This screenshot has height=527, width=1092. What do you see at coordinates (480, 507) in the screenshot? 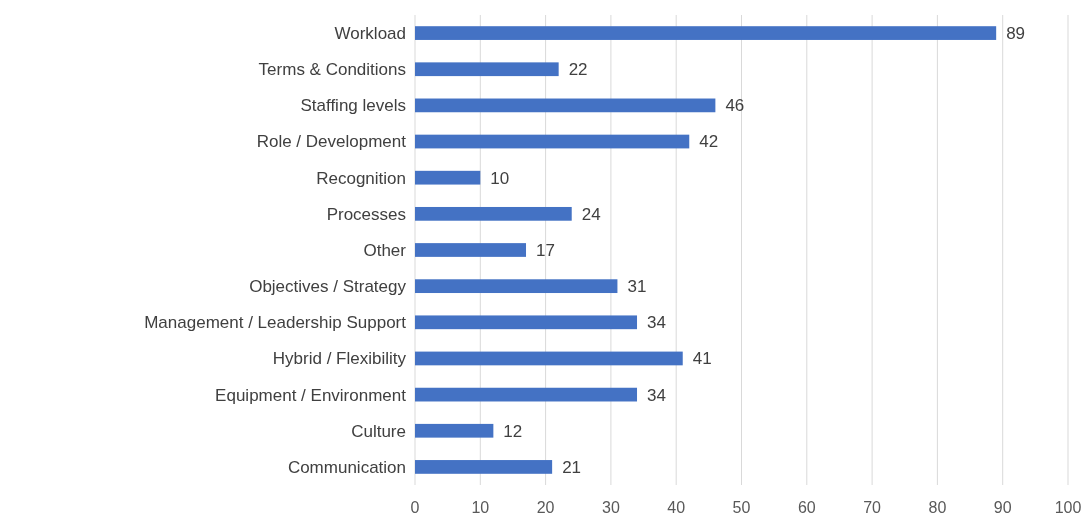
I see `x-tick-label: 10` at bounding box center [480, 507].